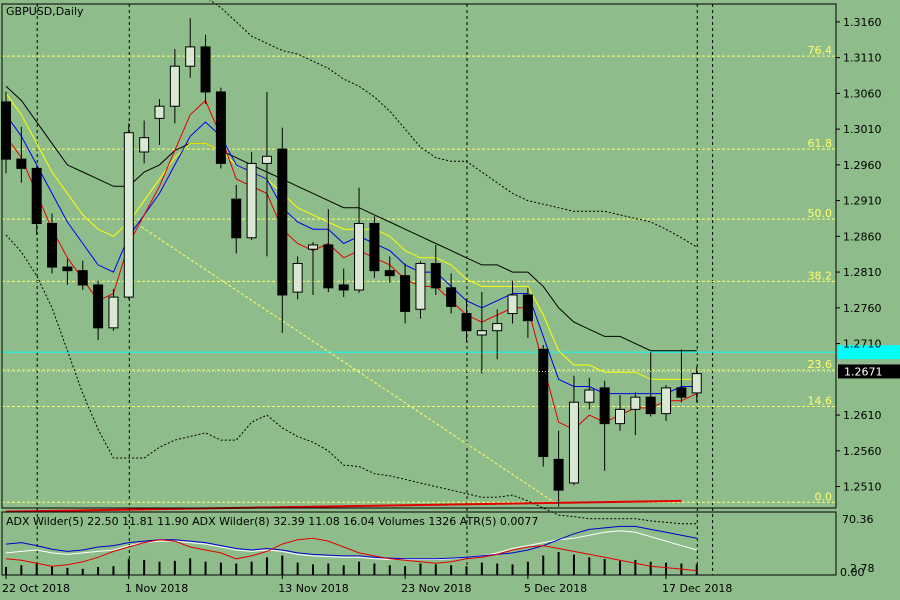  I want to click on chart-title: GBPUSD,Daily, so click(45, 11).